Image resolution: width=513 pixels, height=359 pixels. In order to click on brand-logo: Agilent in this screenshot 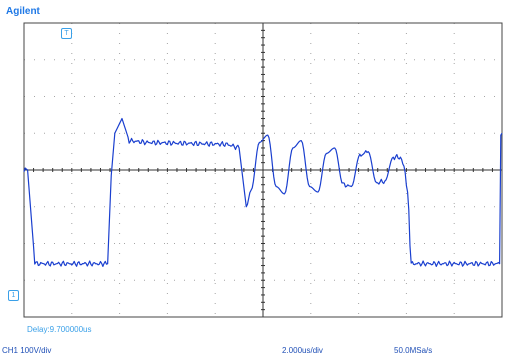, I will do `click(23, 11)`.